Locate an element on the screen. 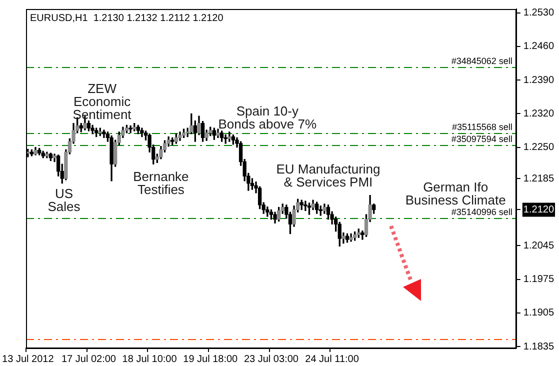 This screenshot has height=366, width=559. x-tick-label: 18 Jul 10:00 is located at coordinates (150, 359).